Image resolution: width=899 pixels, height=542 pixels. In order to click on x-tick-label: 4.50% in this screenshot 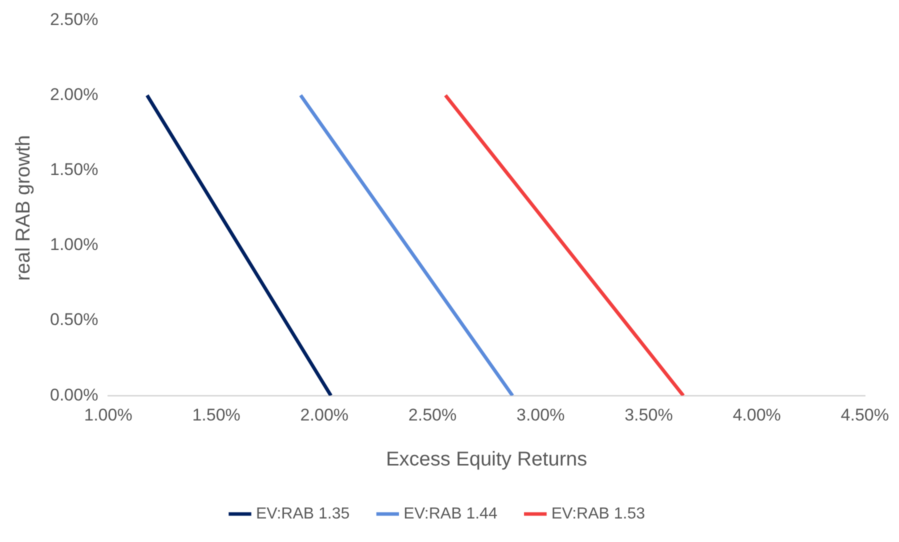, I will do `click(864, 414)`.